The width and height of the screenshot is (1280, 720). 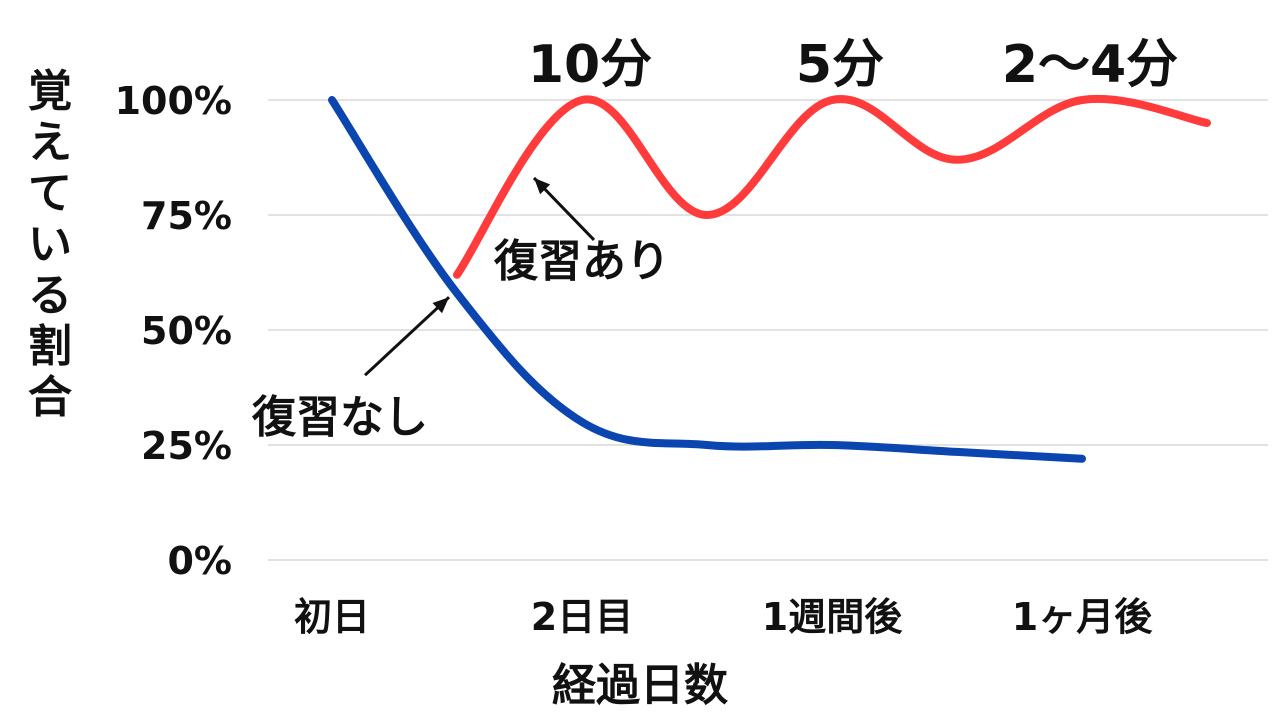 What do you see at coordinates (332, 617) in the screenshot?
I see `x-tick-label: 初日` at bounding box center [332, 617].